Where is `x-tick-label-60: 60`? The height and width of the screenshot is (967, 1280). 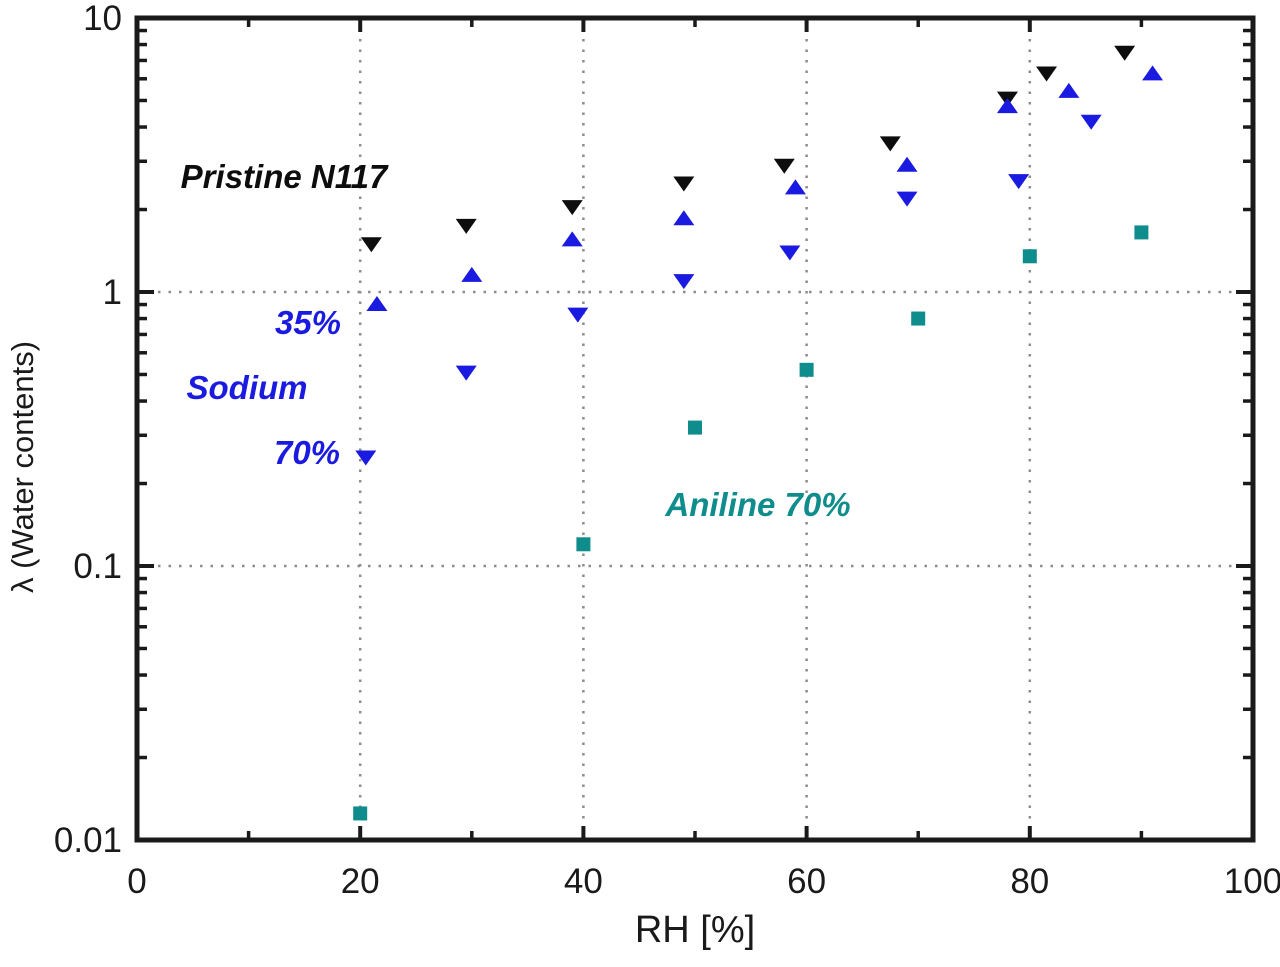 x-tick-label-60: 60 is located at coordinates (806, 881).